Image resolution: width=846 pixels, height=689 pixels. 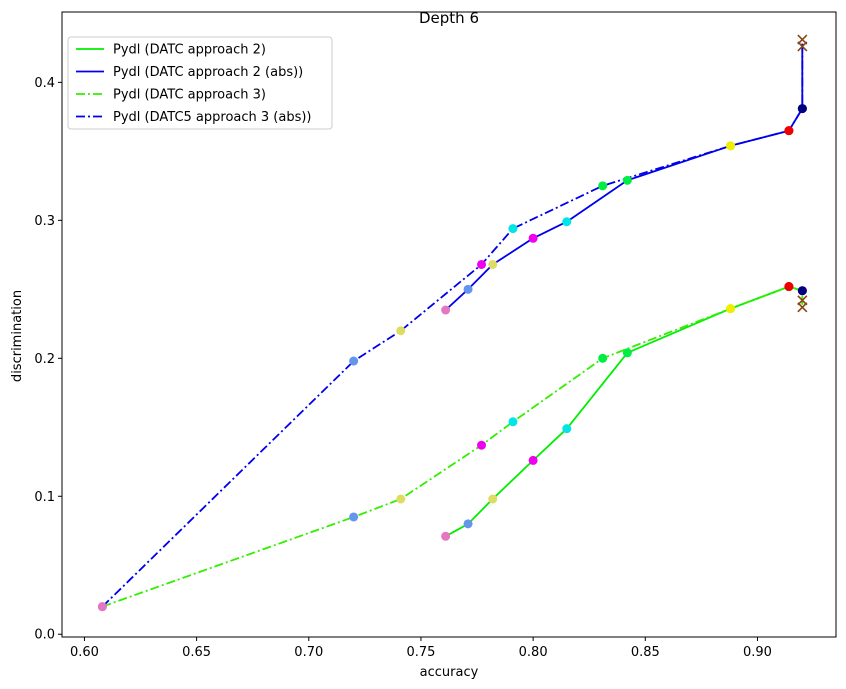 I want to click on y-tick-label: 0.2, so click(x=44, y=359).